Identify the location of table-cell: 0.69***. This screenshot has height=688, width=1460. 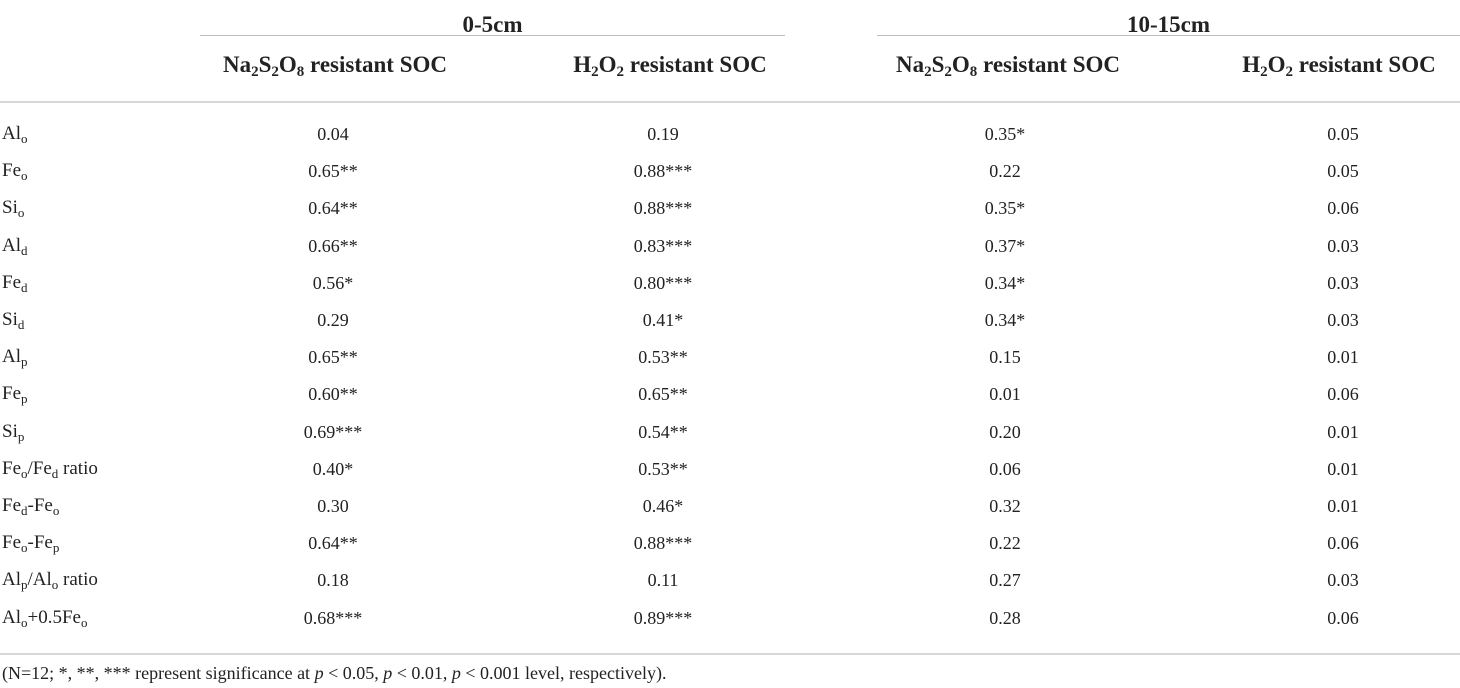
(333, 432).